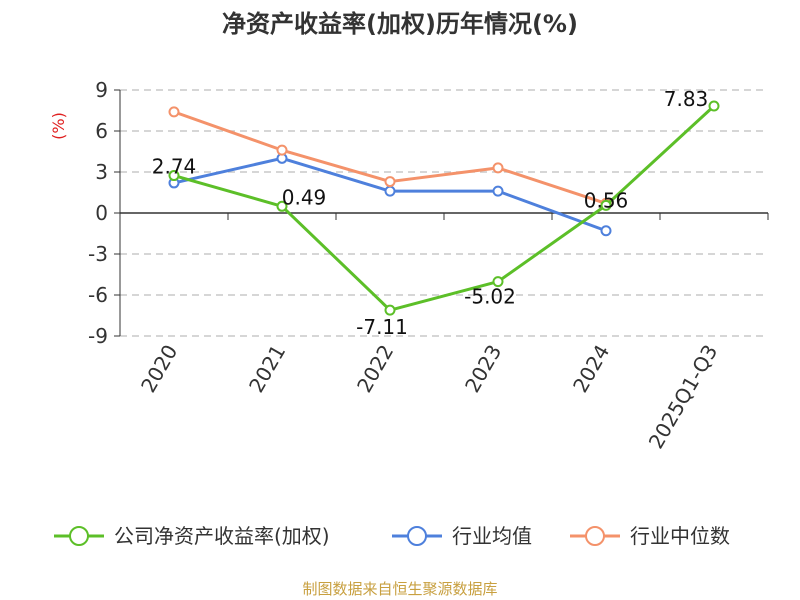  What do you see at coordinates (492, 536) in the screenshot?
I see `legend-label: 行业均值` at bounding box center [492, 536].